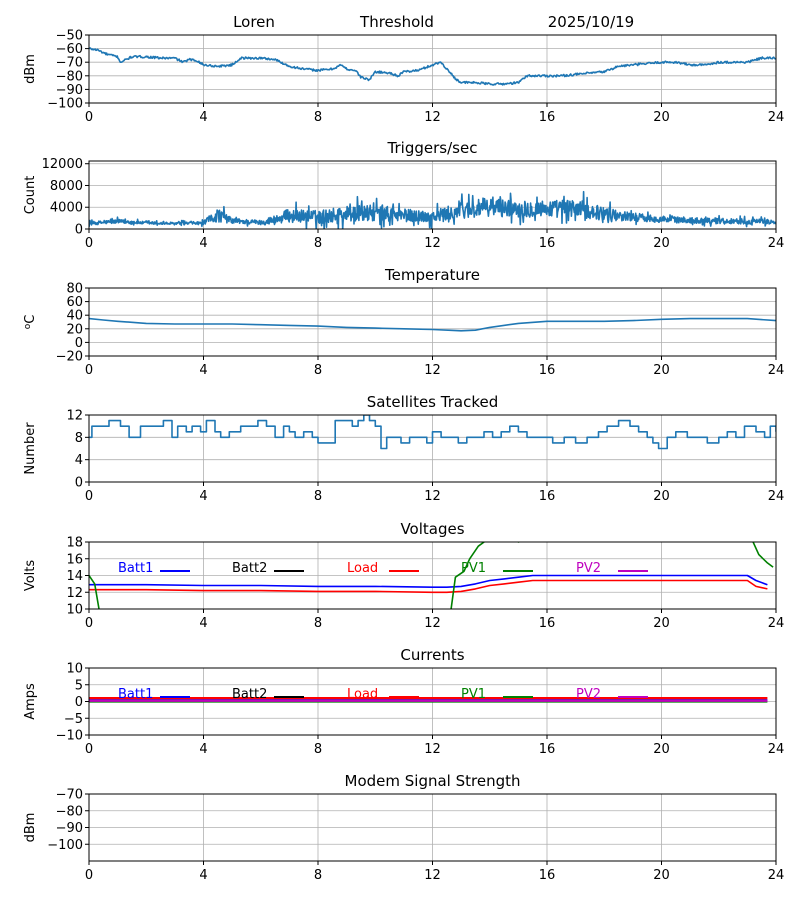 Image resolution: width=800 pixels, height=900 pixels. What do you see at coordinates (432, 148) in the screenshot?
I see `chart-title: Triggers/sec` at bounding box center [432, 148].